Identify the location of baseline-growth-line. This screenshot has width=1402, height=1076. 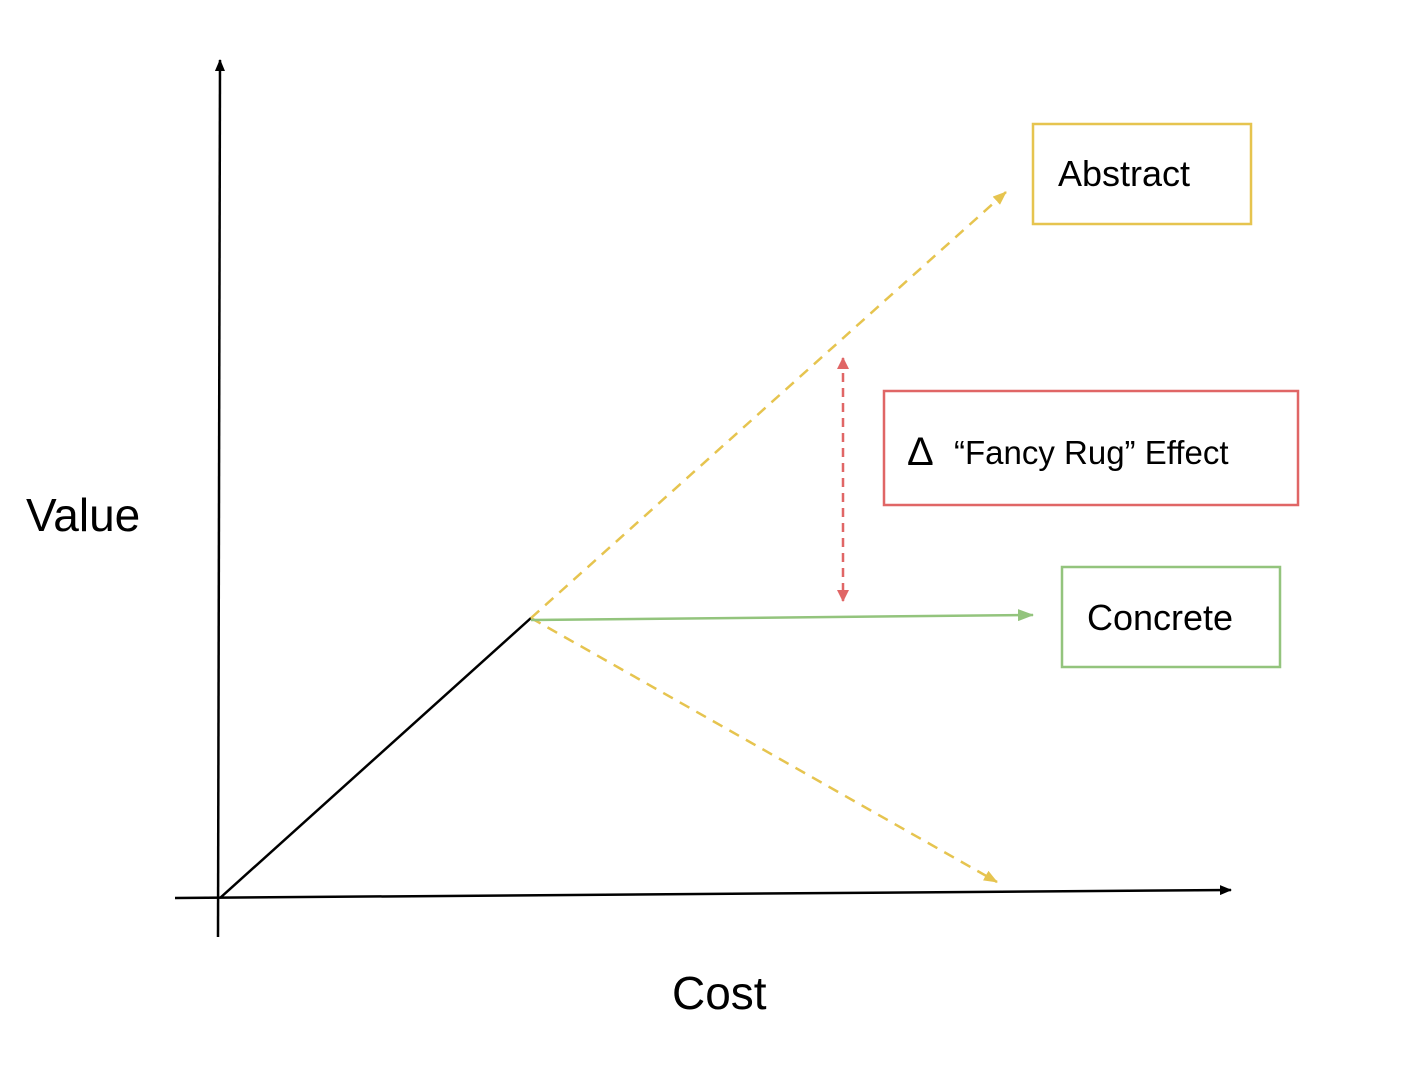
(375, 758).